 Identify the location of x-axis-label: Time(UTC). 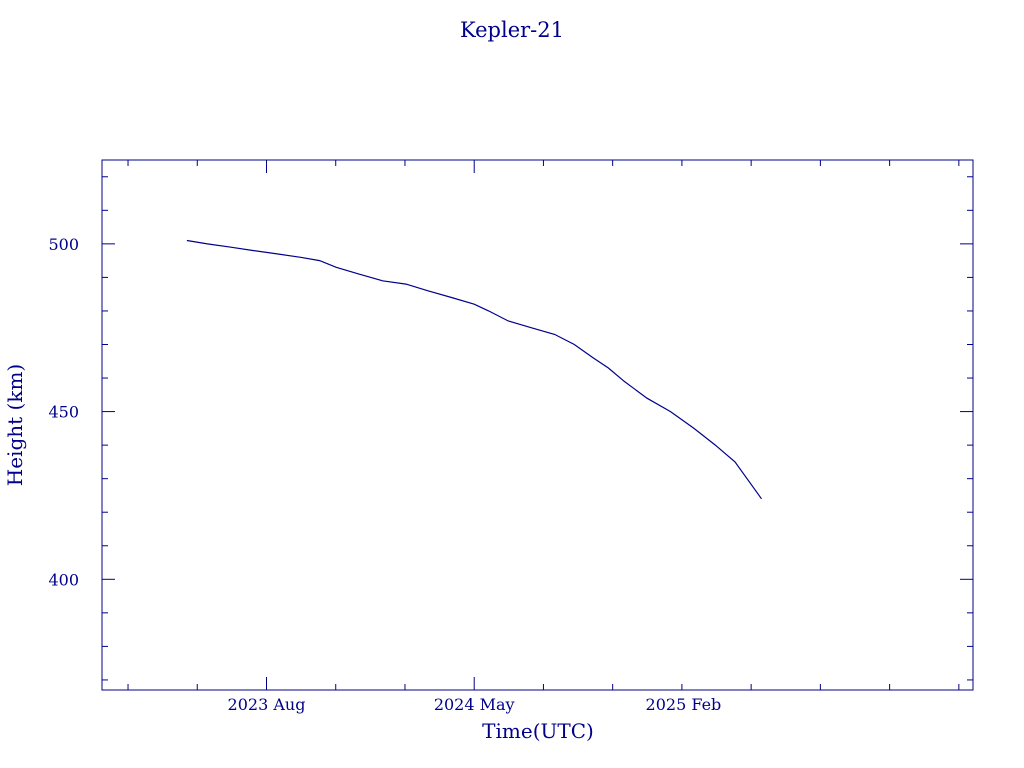
(538, 731).